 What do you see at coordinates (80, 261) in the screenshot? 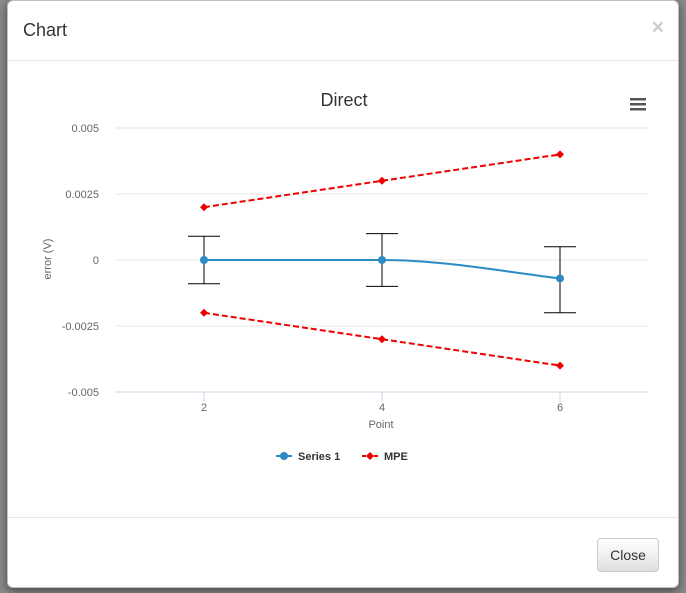
I see `y-axis-ticks: 0.005 0.0025 0 -0.0025 -0.005` at bounding box center [80, 261].